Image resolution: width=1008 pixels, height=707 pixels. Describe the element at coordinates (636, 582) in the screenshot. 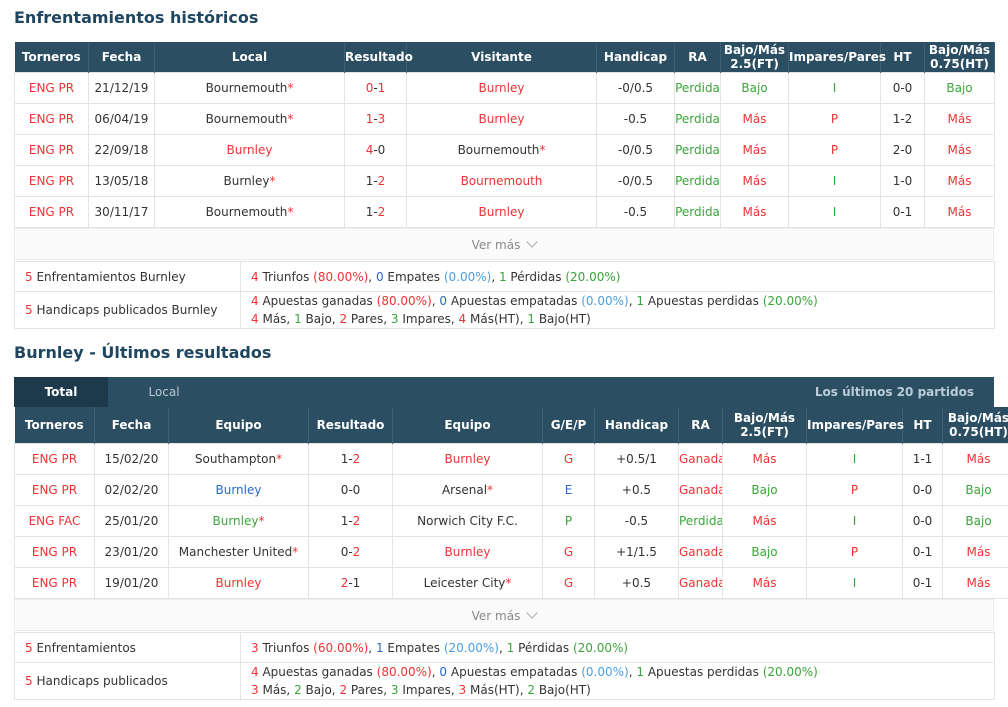

I see `handicap-cell: +0.5` at that location.